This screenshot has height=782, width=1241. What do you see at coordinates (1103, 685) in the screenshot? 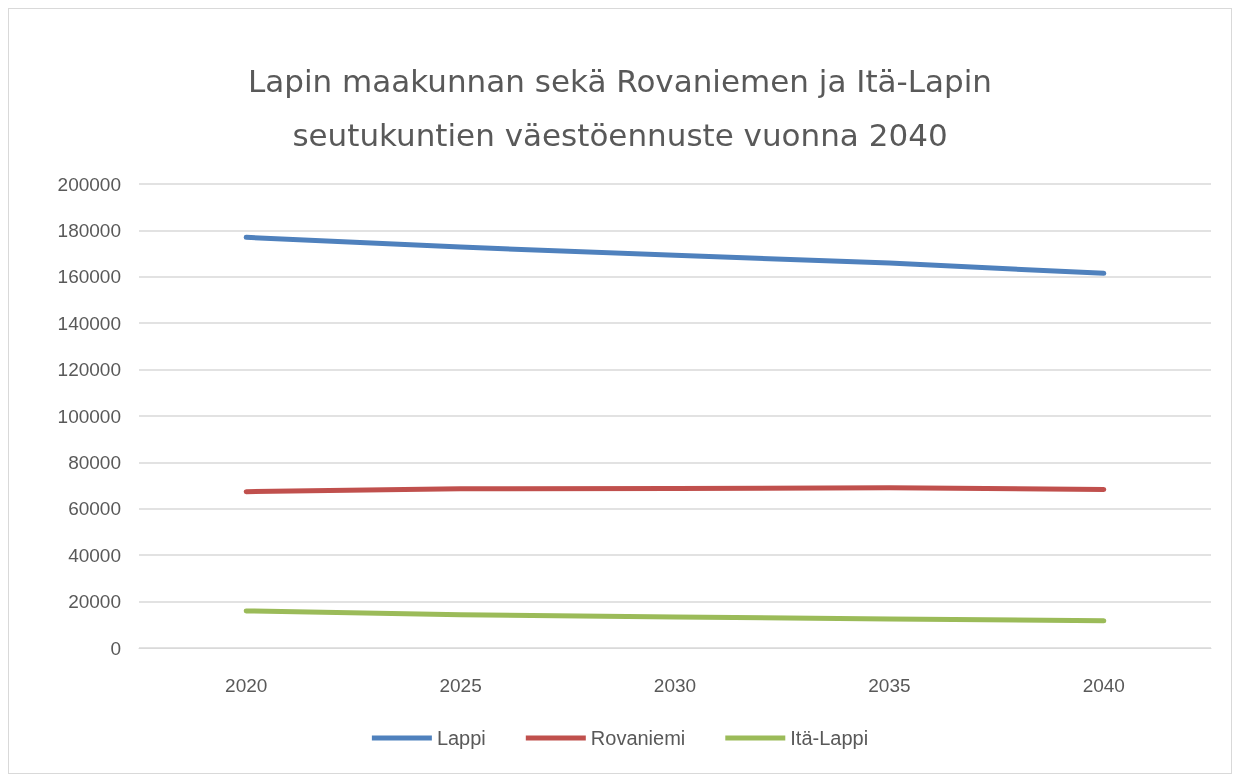
I see `x-tick-label: 2040` at bounding box center [1103, 685].